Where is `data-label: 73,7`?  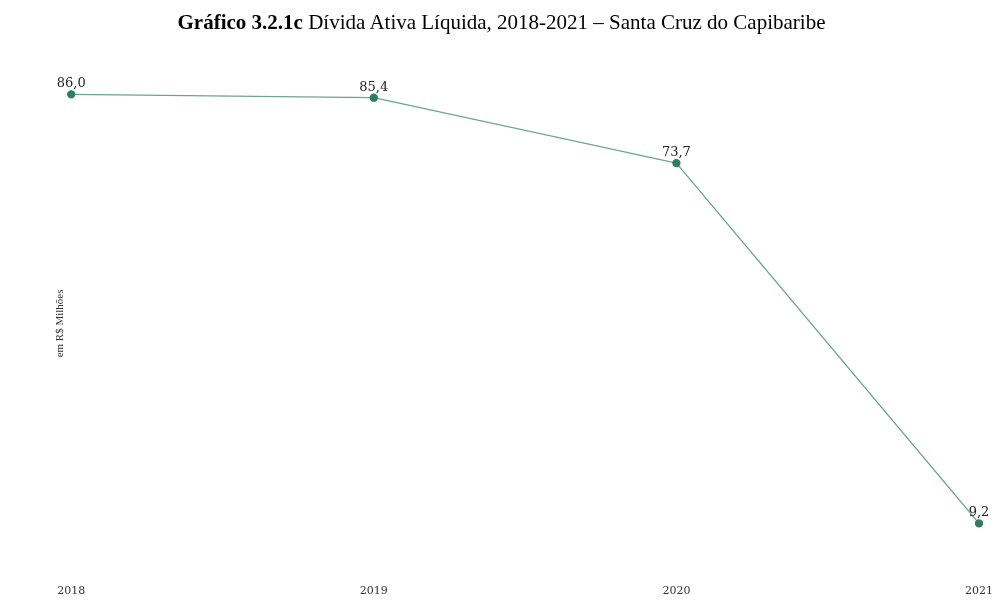
data-label: 73,7 is located at coordinates (676, 151).